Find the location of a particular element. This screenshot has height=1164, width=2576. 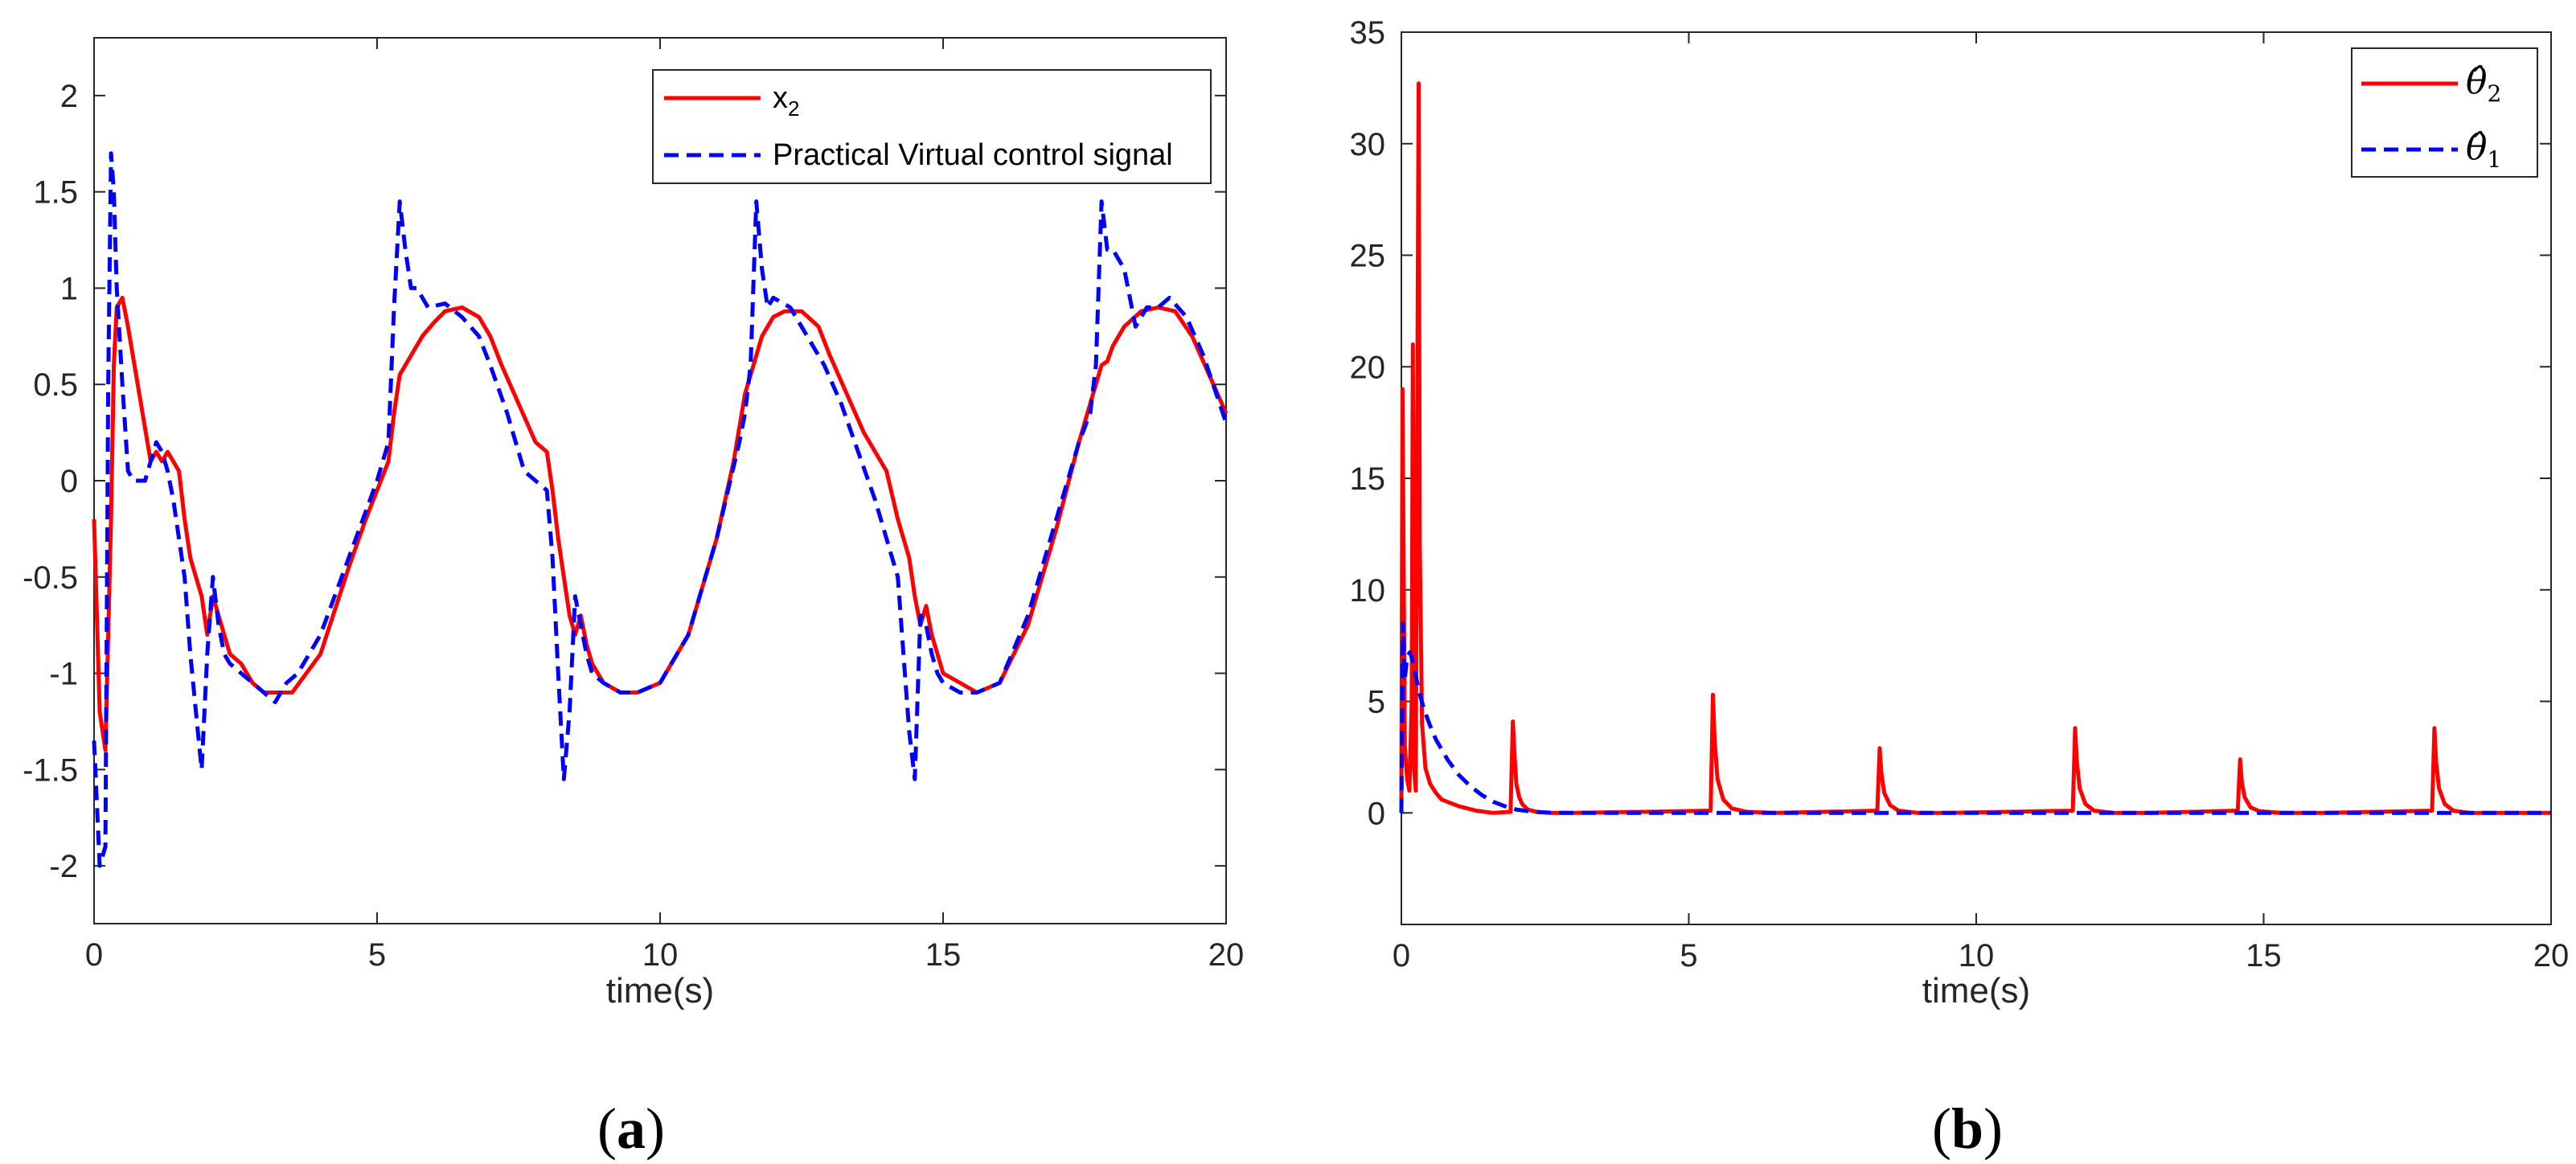

legend-box-b is located at coordinates (2444, 113).